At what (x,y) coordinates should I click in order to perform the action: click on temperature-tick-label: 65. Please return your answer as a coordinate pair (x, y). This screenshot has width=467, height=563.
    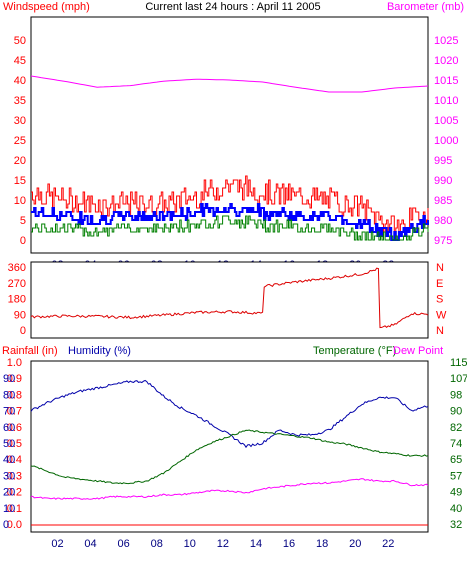
    Looking at the image, I should click on (456, 460).